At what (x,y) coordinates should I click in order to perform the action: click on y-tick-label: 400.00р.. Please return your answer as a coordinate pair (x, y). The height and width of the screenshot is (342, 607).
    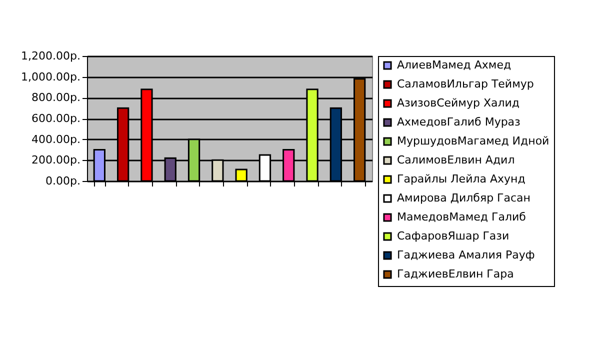
    Looking at the image, I should click on (56, 139).